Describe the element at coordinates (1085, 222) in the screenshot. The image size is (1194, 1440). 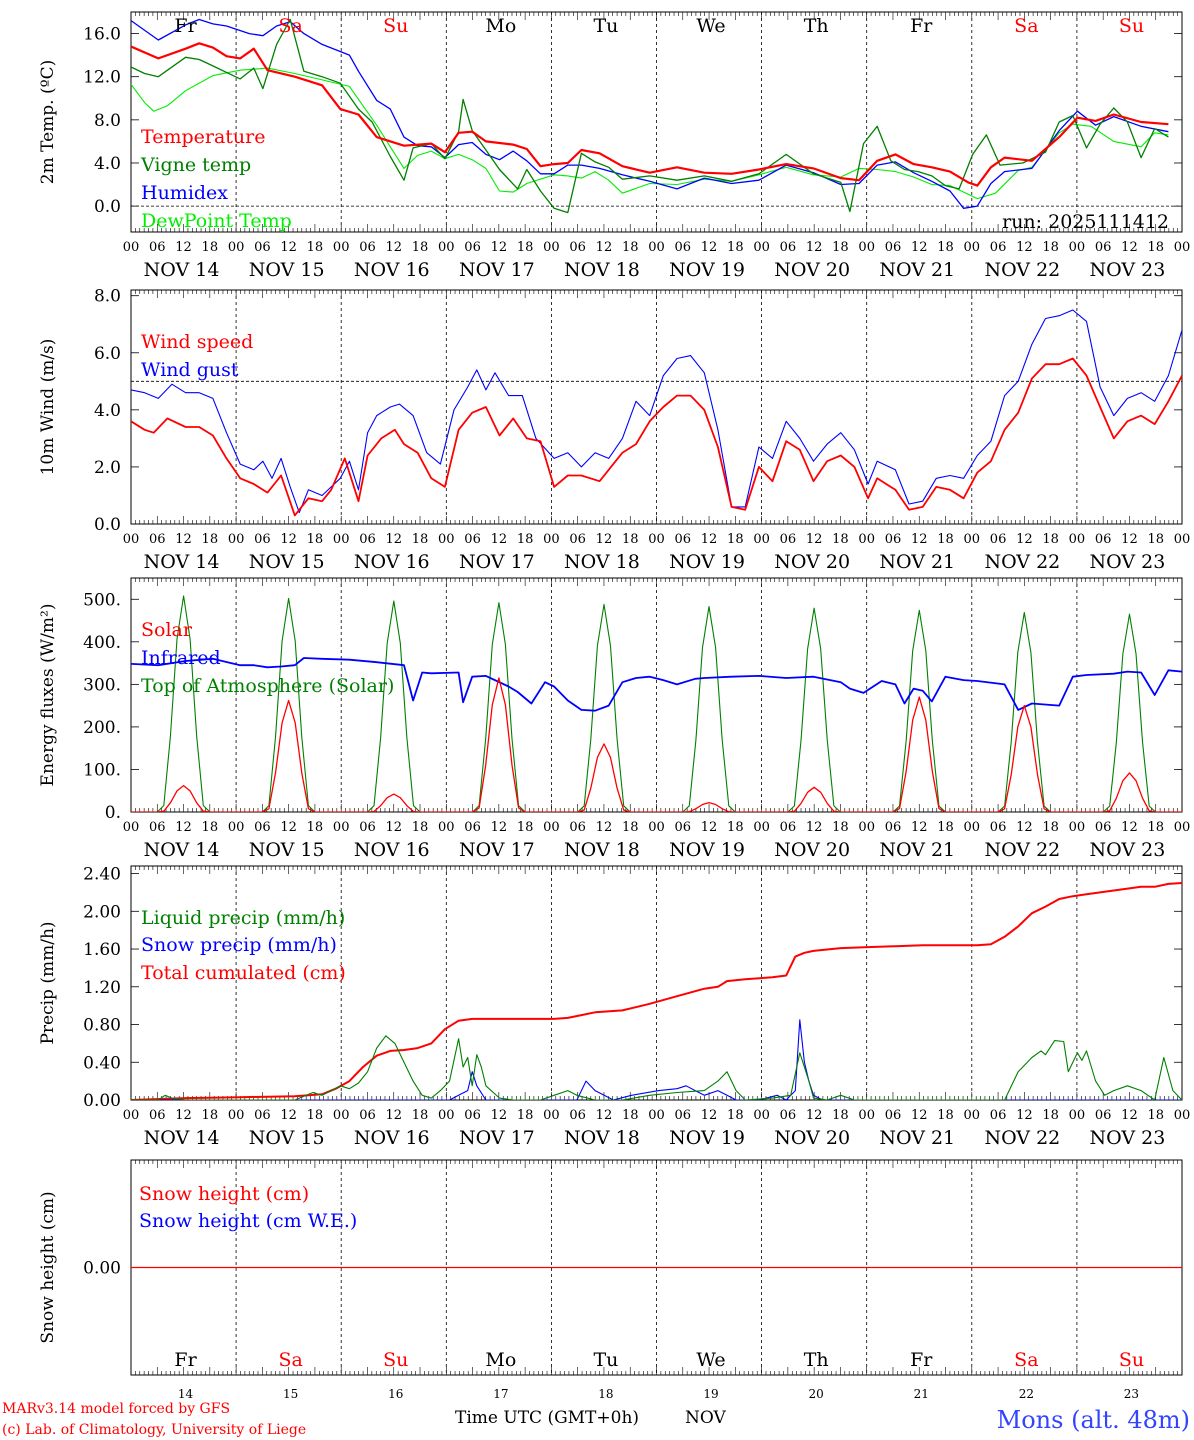
I see `run-label: run: 2025111412` at that location.